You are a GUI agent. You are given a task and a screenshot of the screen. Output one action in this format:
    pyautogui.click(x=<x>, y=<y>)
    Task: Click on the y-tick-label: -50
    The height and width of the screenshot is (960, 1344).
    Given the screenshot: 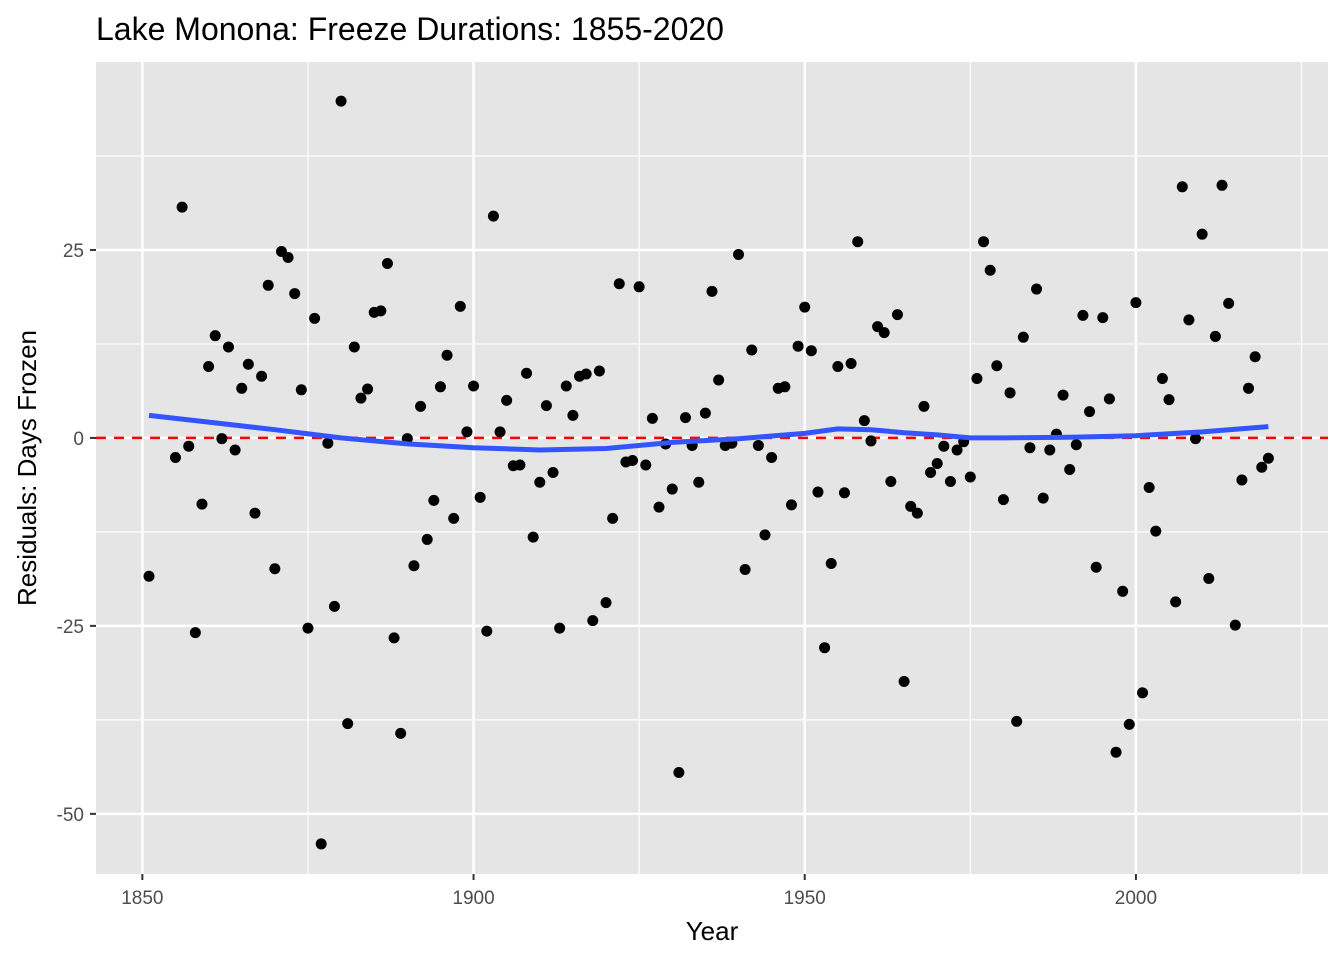 What is the action you would take?
    pyautogui.click(x=70, y=815)
    